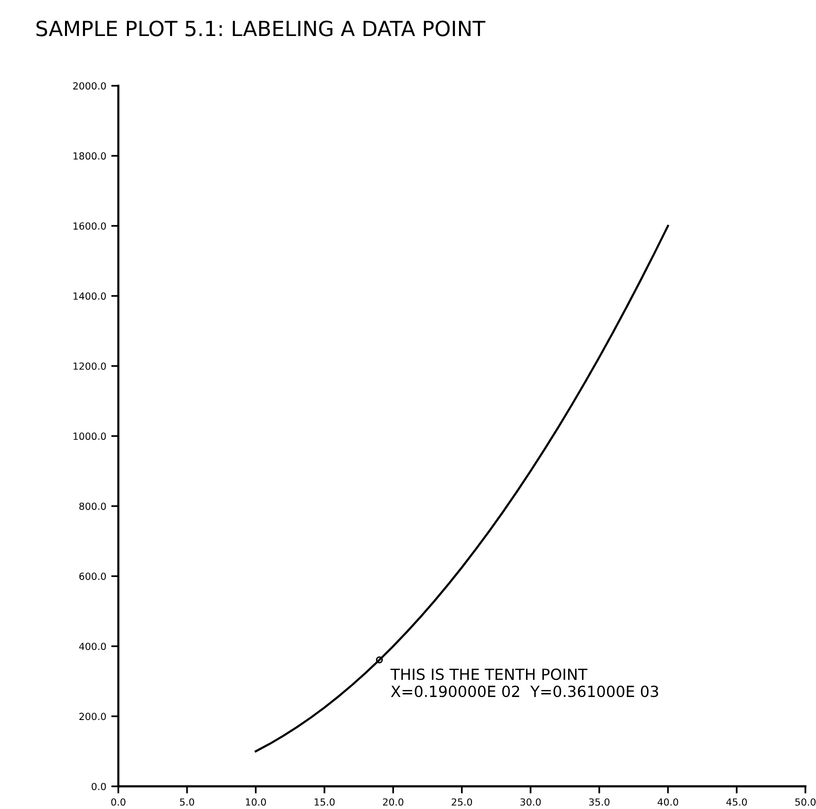  What do you see at coordinates (599, 802) in the screenshot?
I see `x-tick-label: 35.0` at bounding box center [599, 802].